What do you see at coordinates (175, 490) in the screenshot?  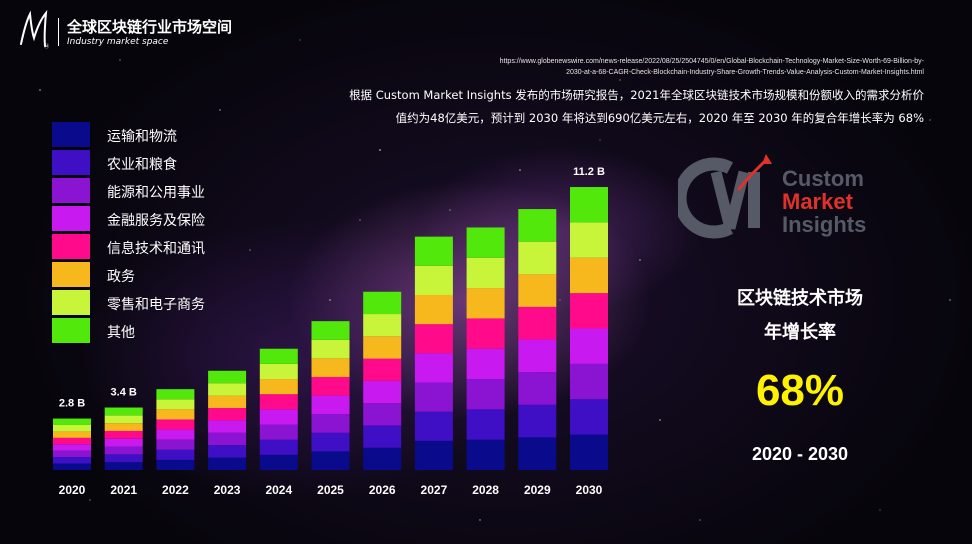 I see `x-tick-label: 2022` at bounding box center [175, 490].